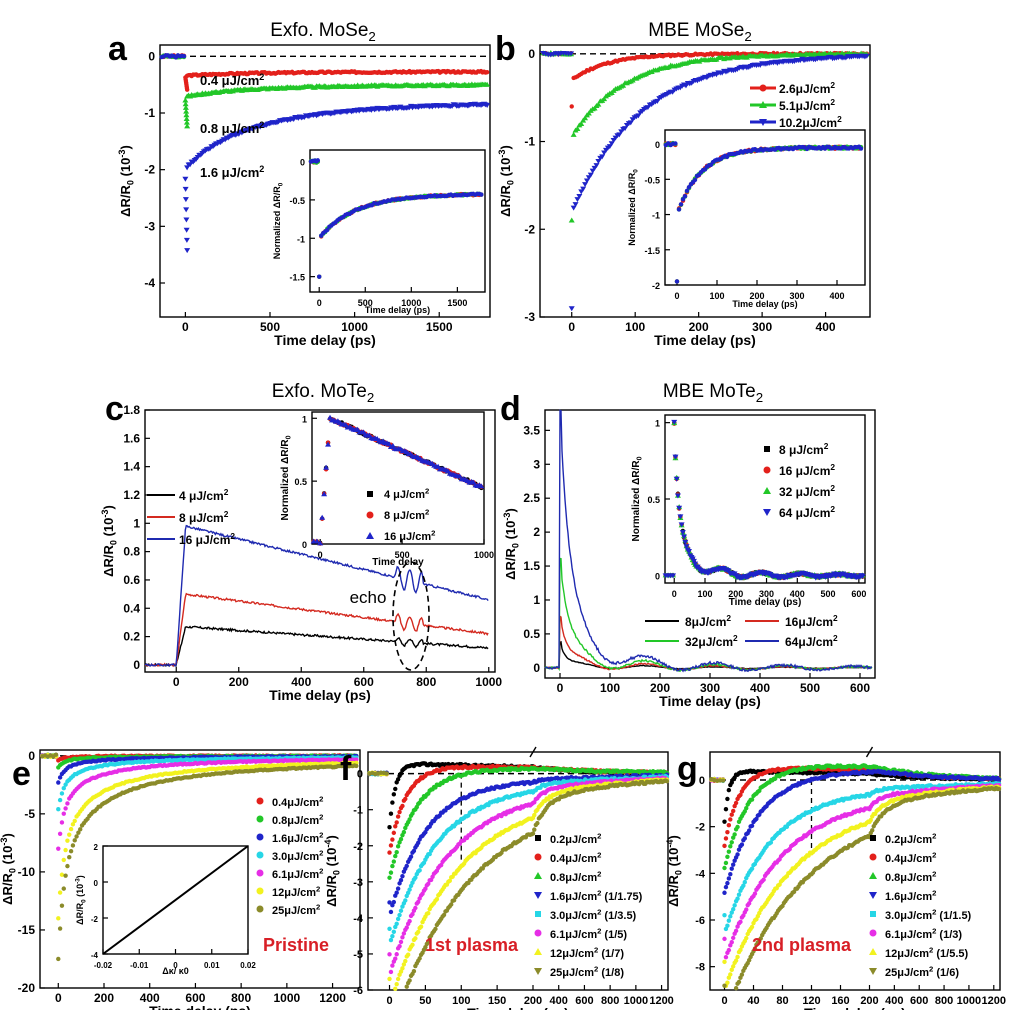 This screenshot has width=1024, height=1010. Describe the element at coordinates (320, 695) in the screenshot. I see `x-axis-label: Time delay (ps)` at that location.